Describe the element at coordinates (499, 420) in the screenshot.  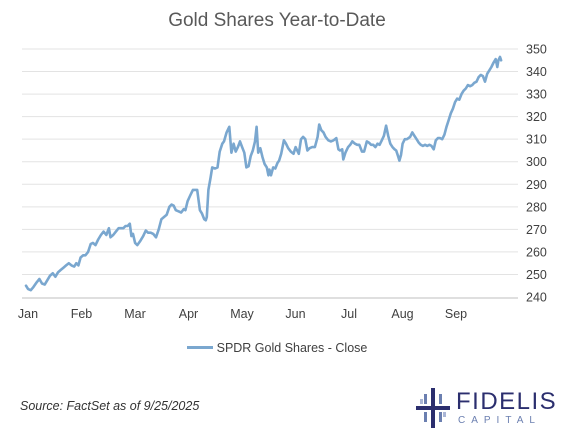
I see `logo-subtitle: CAPITAL` at that location.